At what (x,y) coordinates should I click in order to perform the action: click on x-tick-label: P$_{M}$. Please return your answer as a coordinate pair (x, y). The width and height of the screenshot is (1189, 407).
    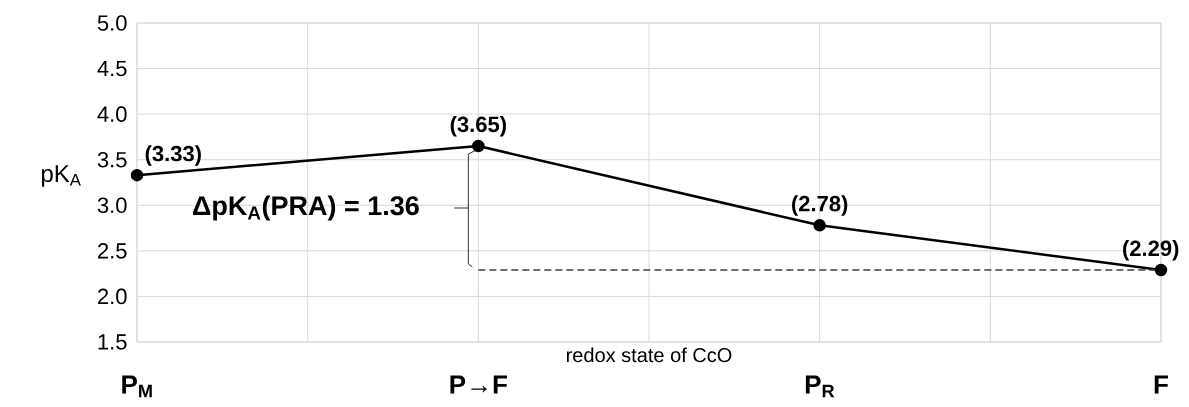
    Looking at the image, I should click on (137, 386).